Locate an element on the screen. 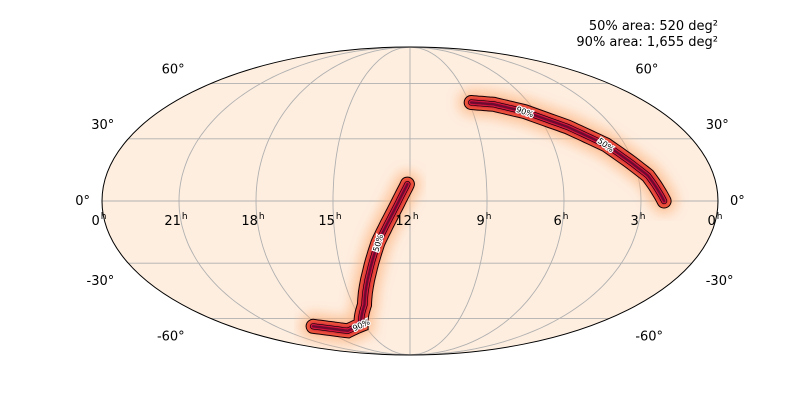 The height and width of the screenshot is (400, 800). south-arc: 90%50% is located at coordinates (360, 258).